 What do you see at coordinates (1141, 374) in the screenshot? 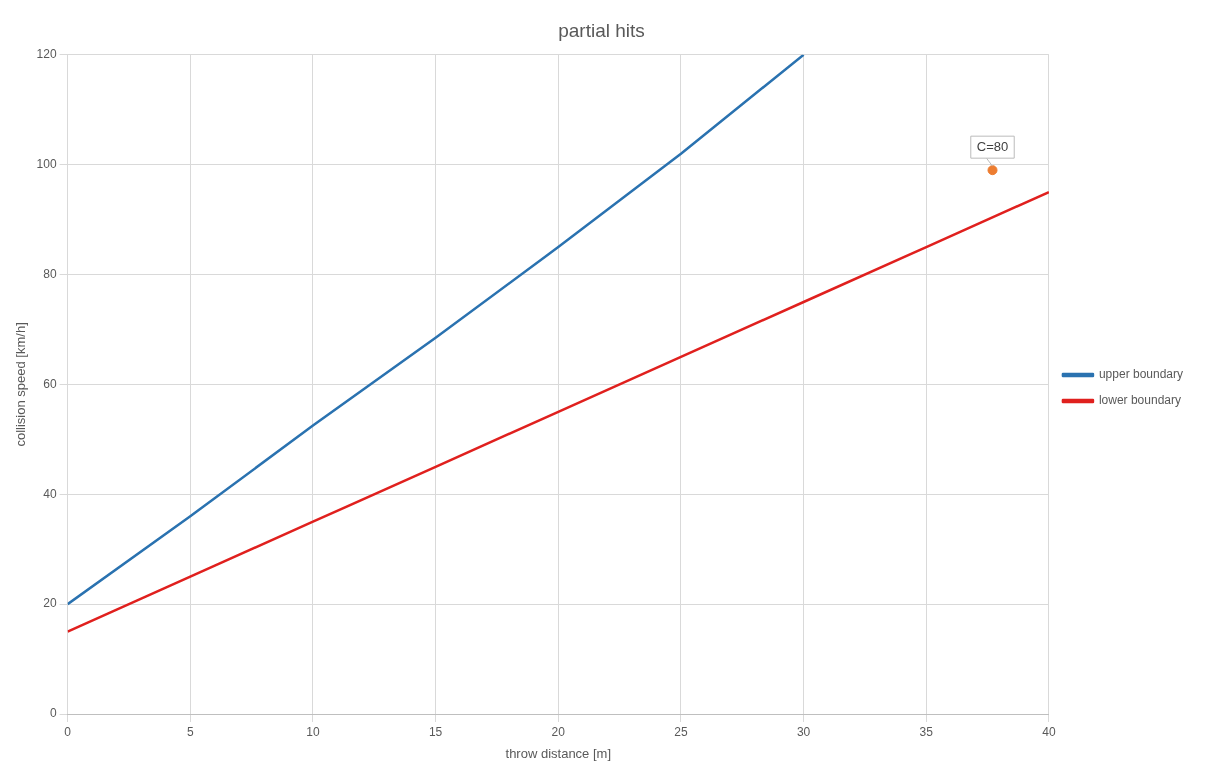
I see `legend-label: upper boundary` at bounding box center [1141, 374].